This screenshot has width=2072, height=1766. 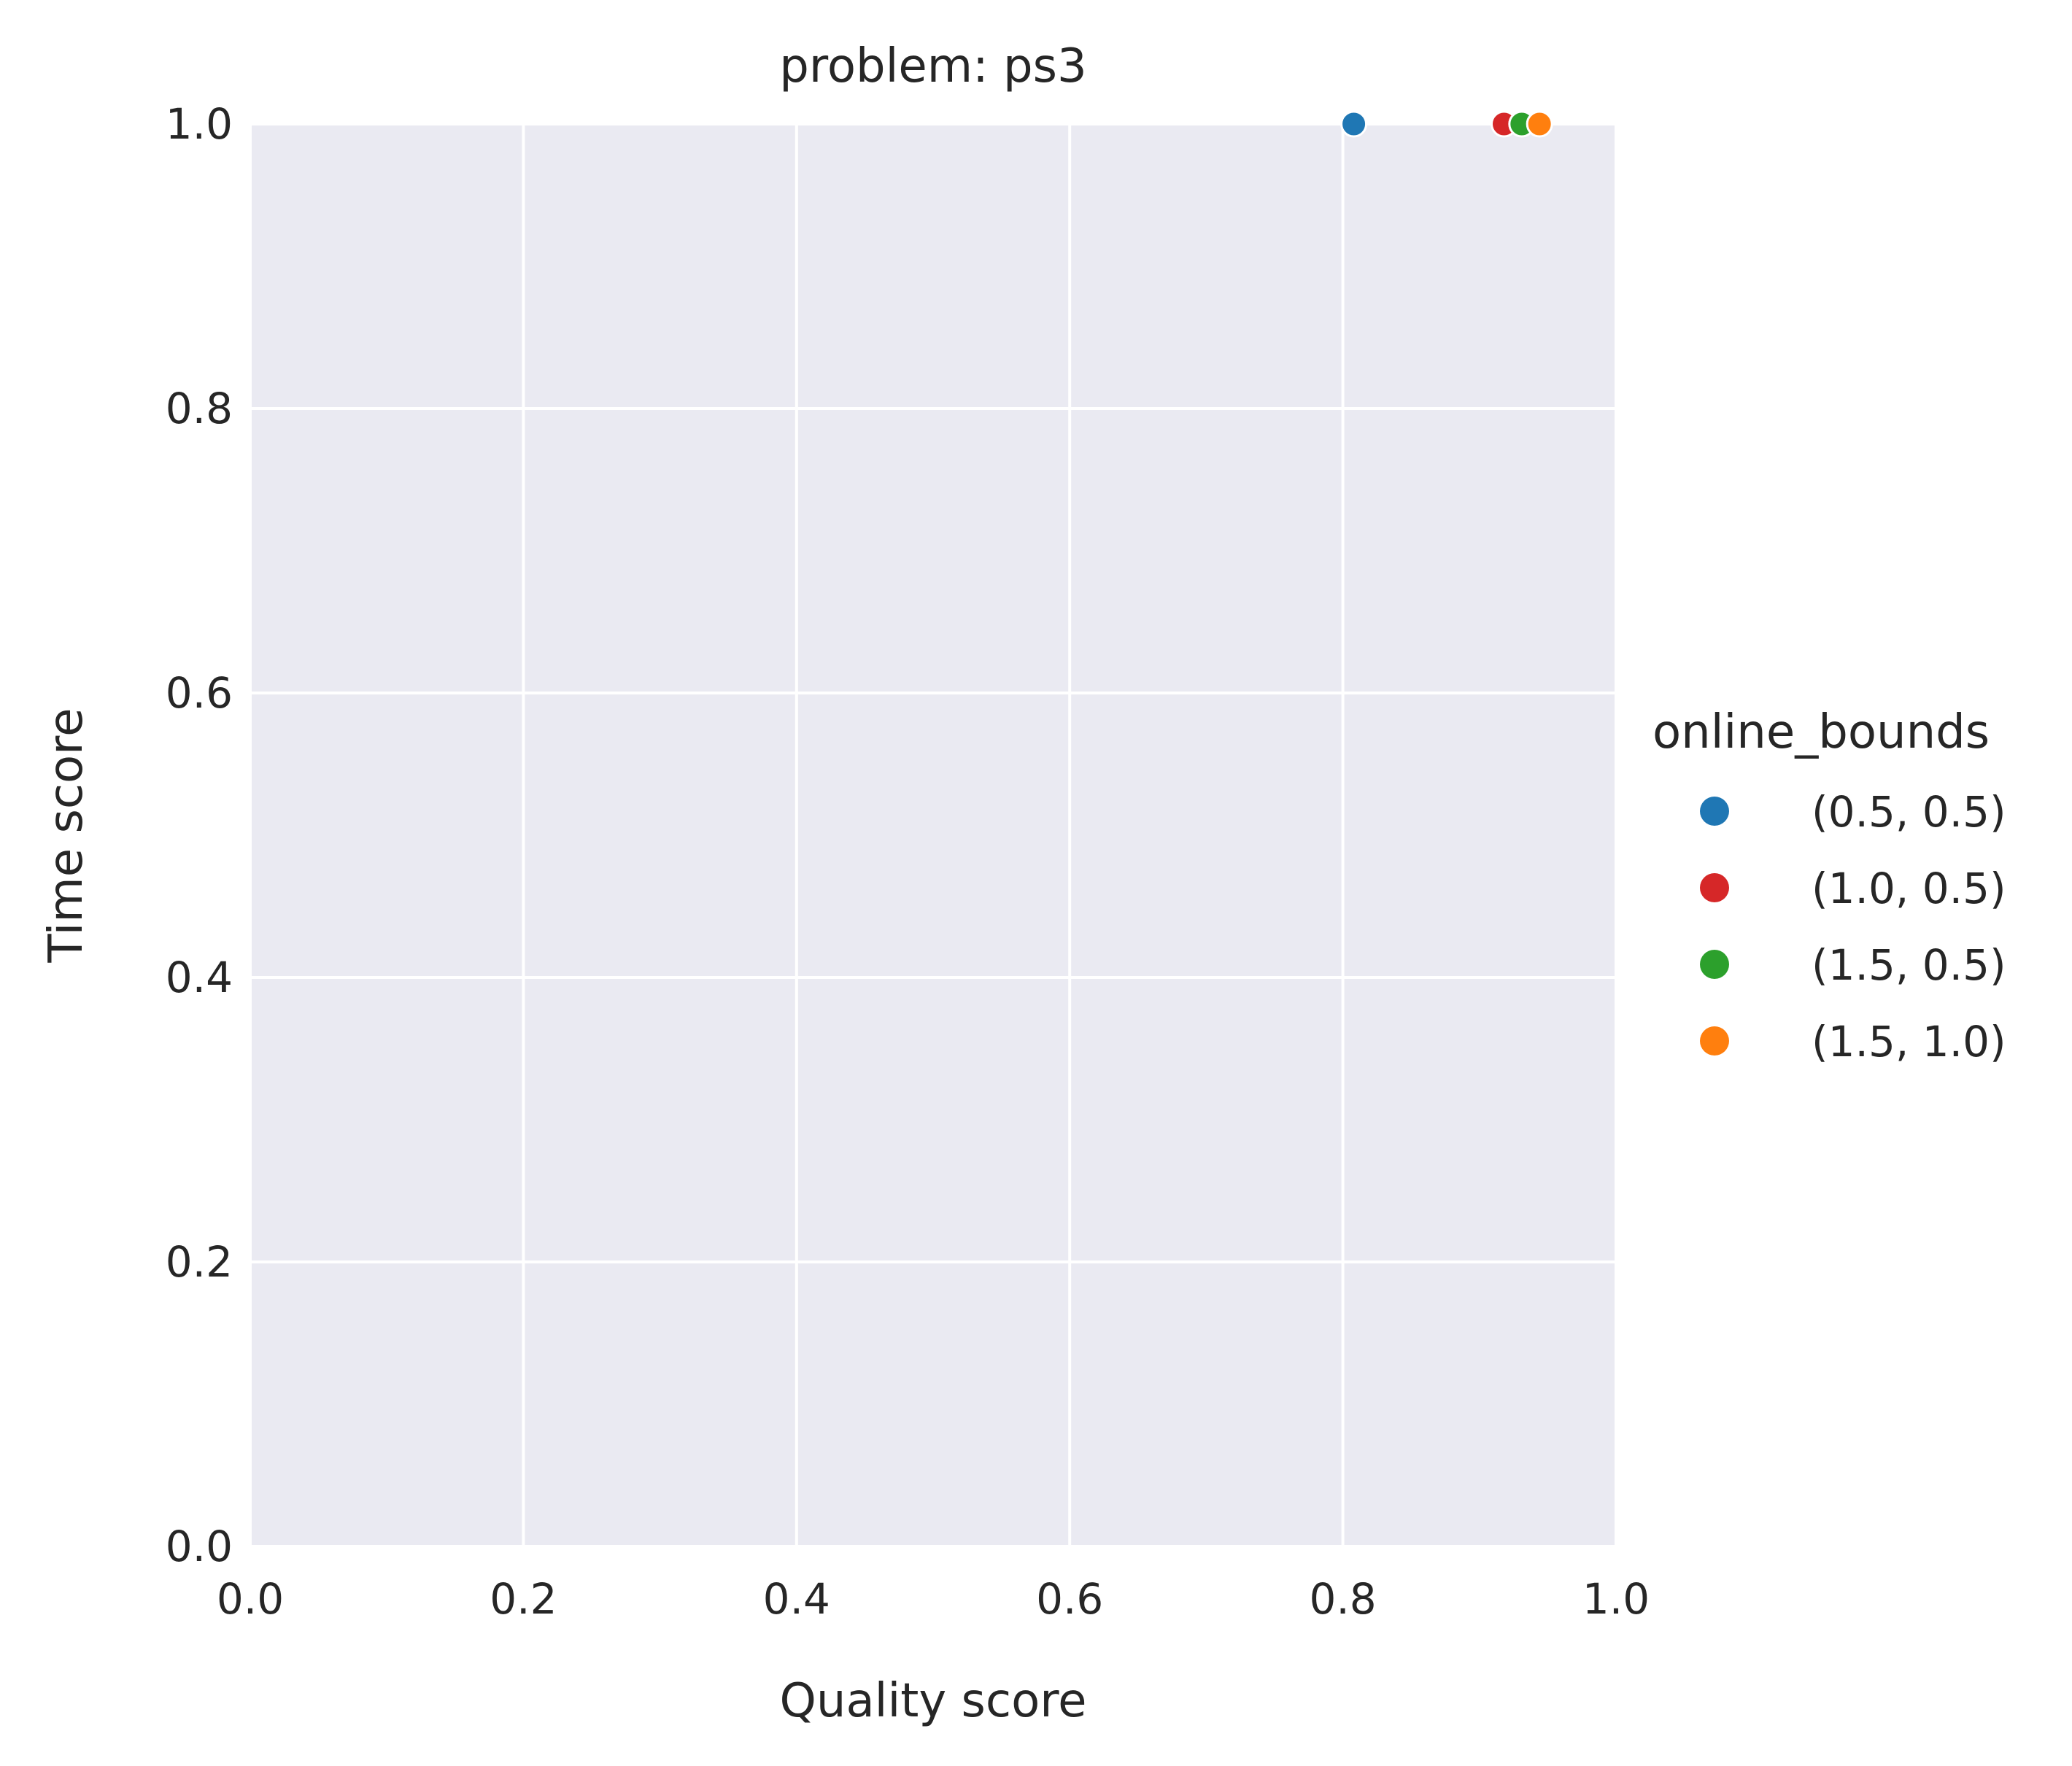 I want to click on legend-title: online_bounds, so click(x=1821, y=732).